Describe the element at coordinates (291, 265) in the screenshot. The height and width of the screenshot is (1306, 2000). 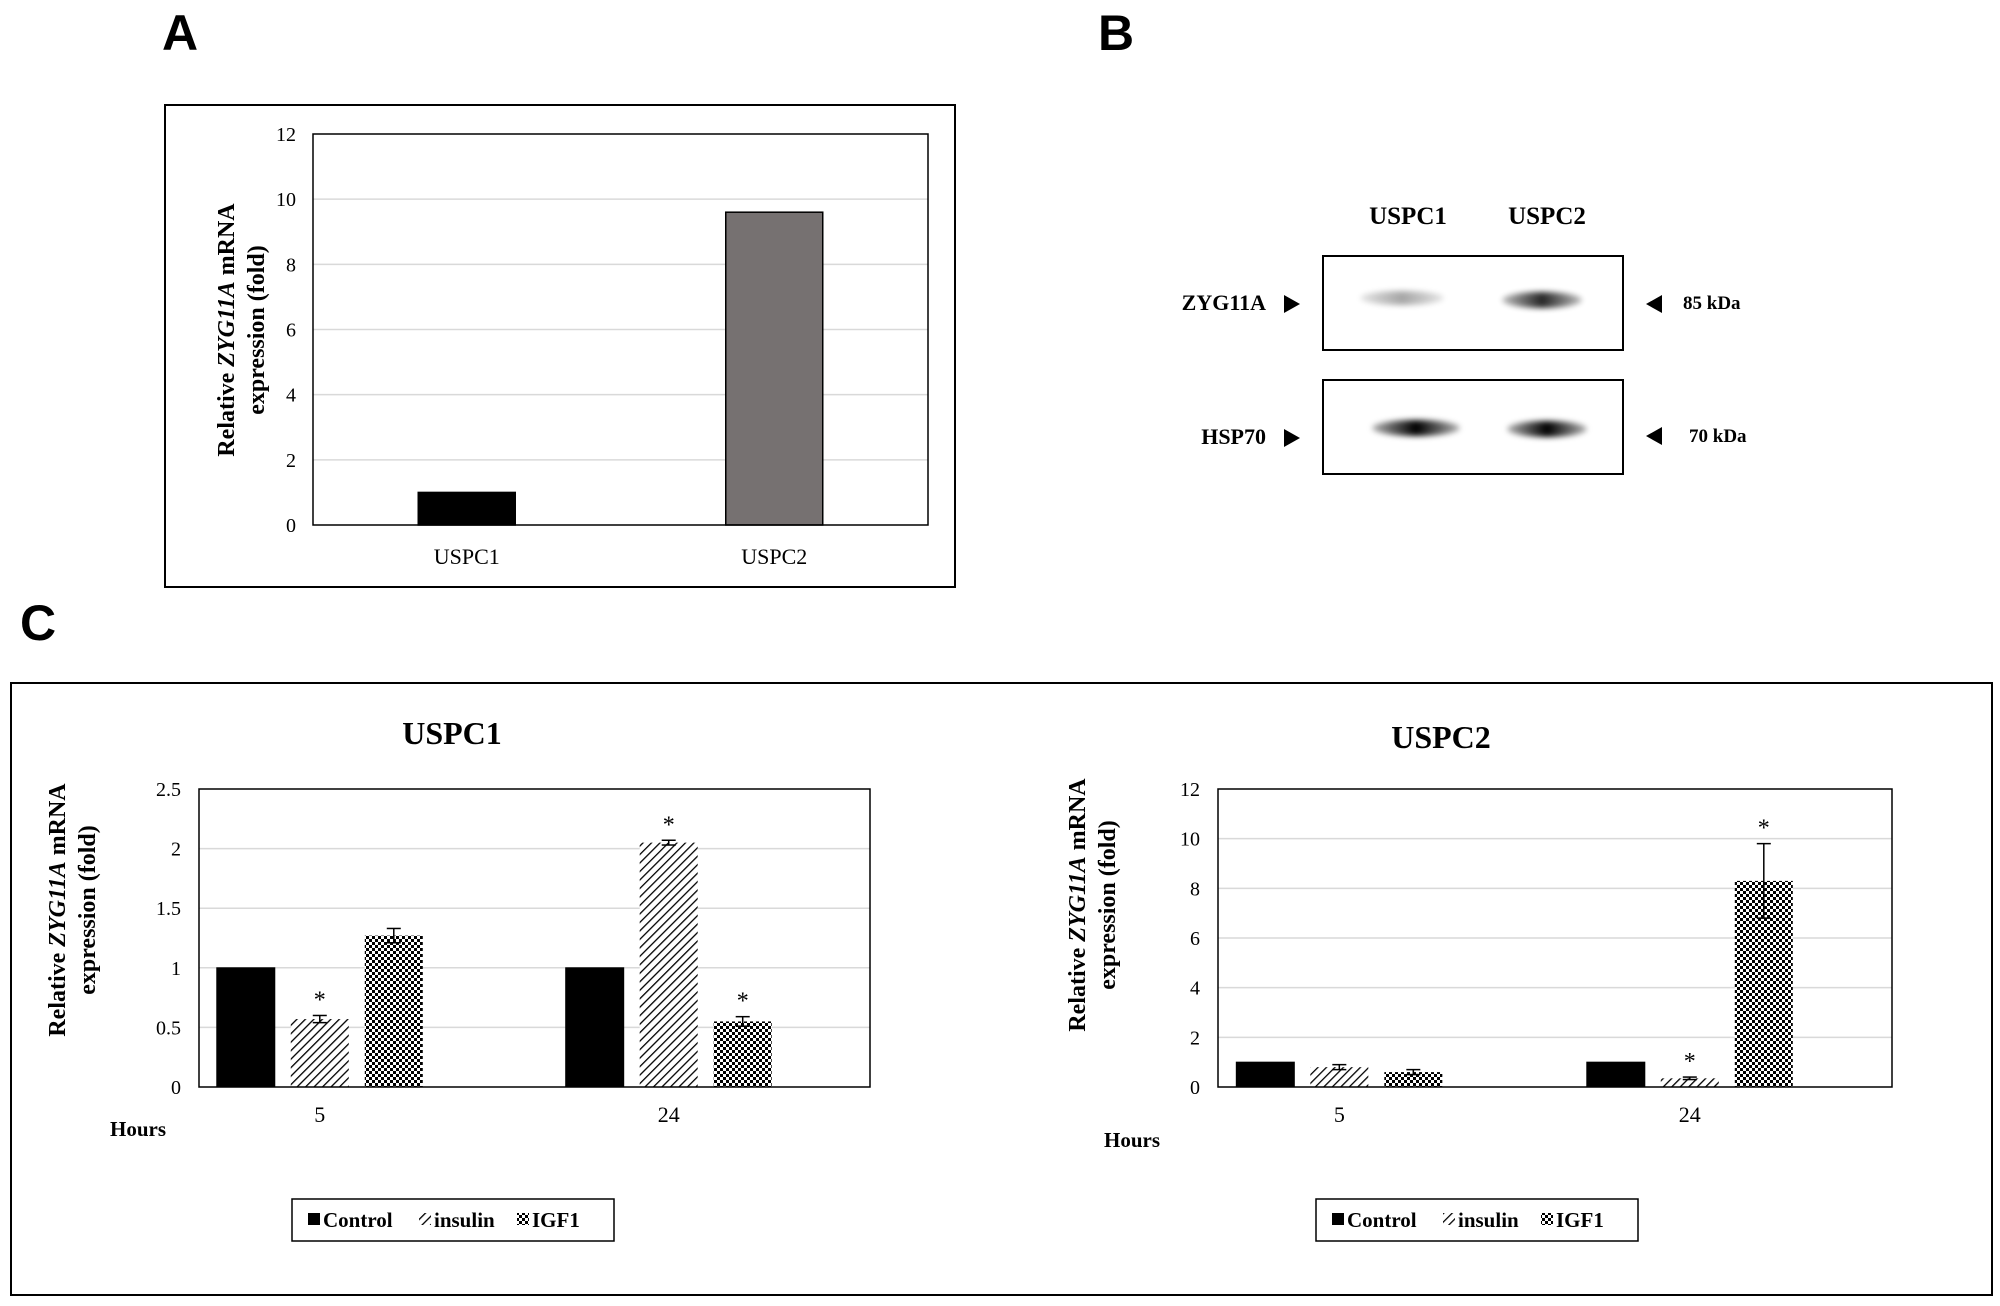
I see `a-y-tick: 8` at that location.